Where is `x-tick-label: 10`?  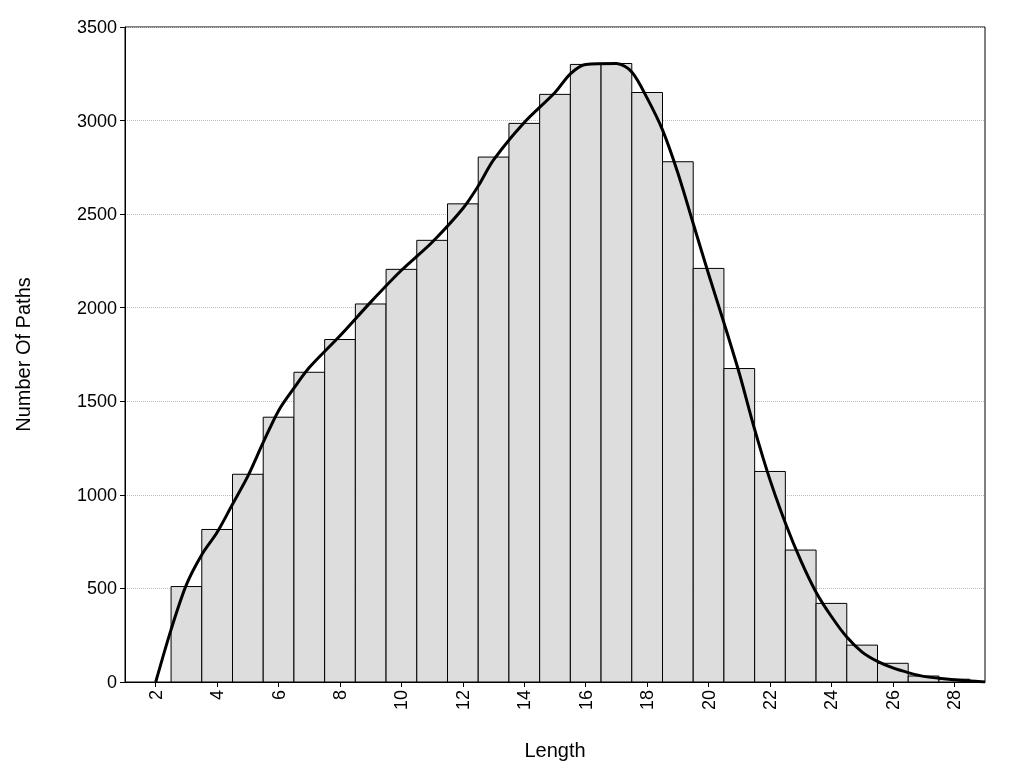
x-tick-label: 10 is located at coordinates (401, 700).